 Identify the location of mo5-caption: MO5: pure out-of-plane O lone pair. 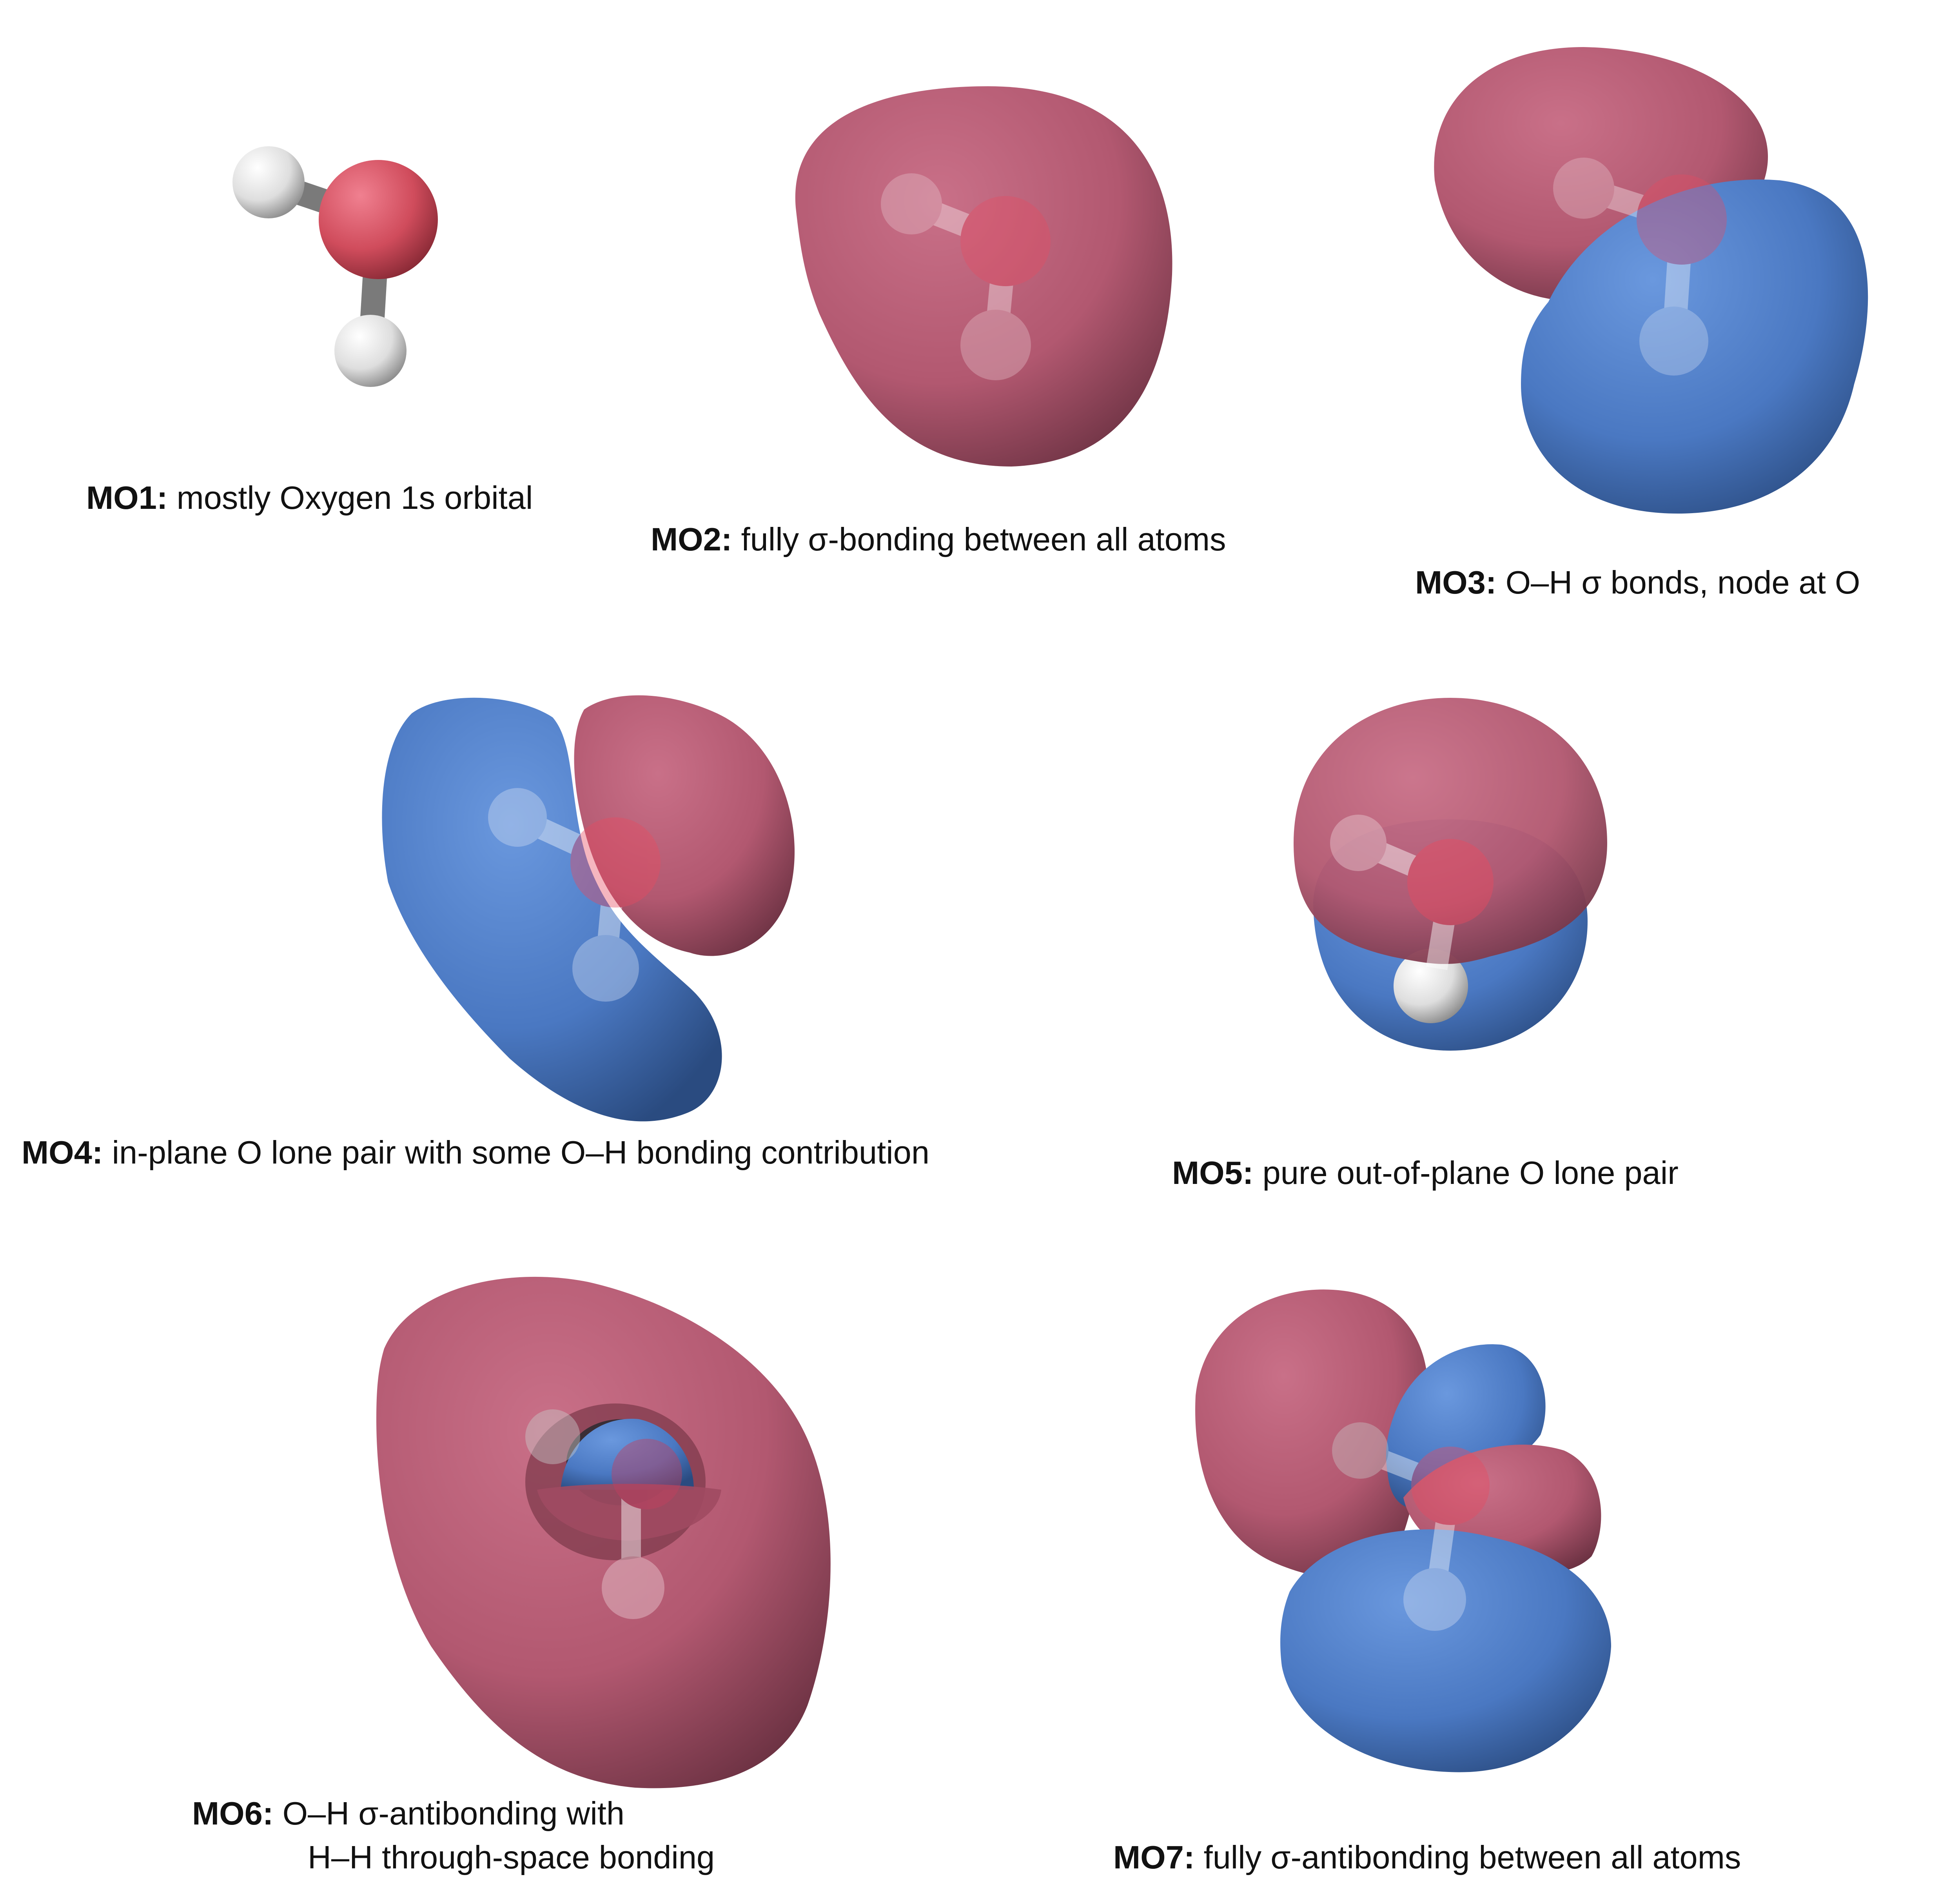
(1425, 1173).